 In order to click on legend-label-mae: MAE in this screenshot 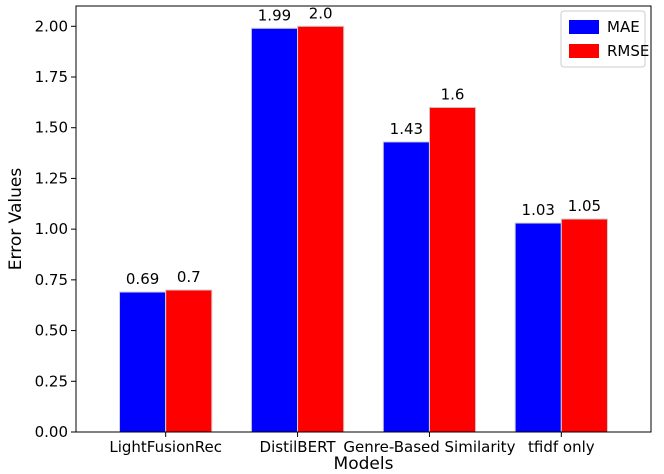, I will do `click(623, 27)`.